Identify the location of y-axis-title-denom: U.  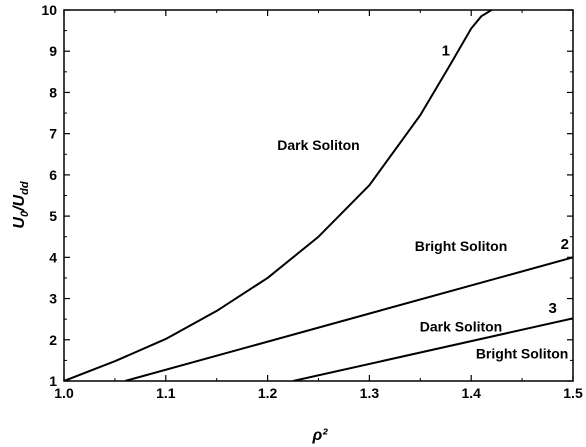
(19, 200).